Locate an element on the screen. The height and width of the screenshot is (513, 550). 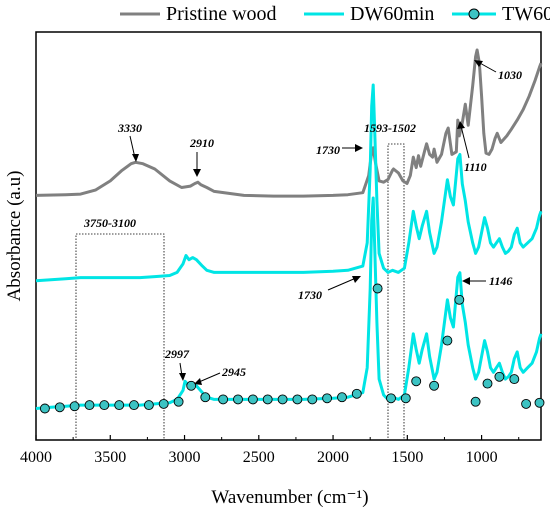
x-tick-label-3500: 3500 is located at coordinates (110, 457).